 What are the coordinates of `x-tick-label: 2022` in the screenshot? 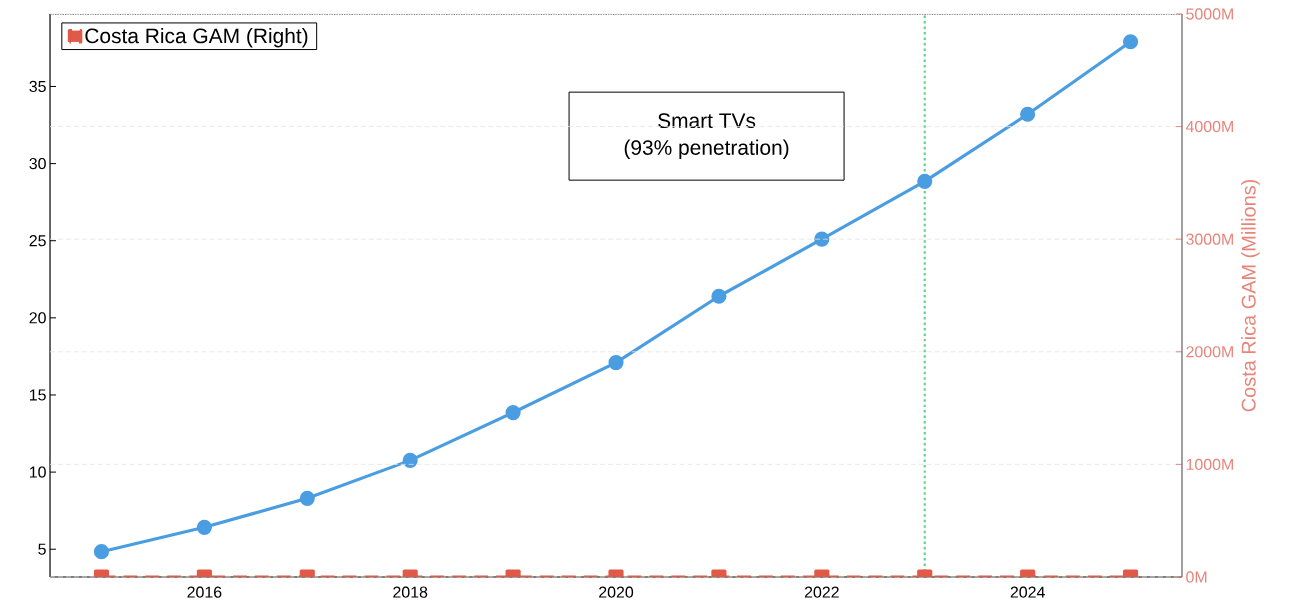 It's located at (821, 592).